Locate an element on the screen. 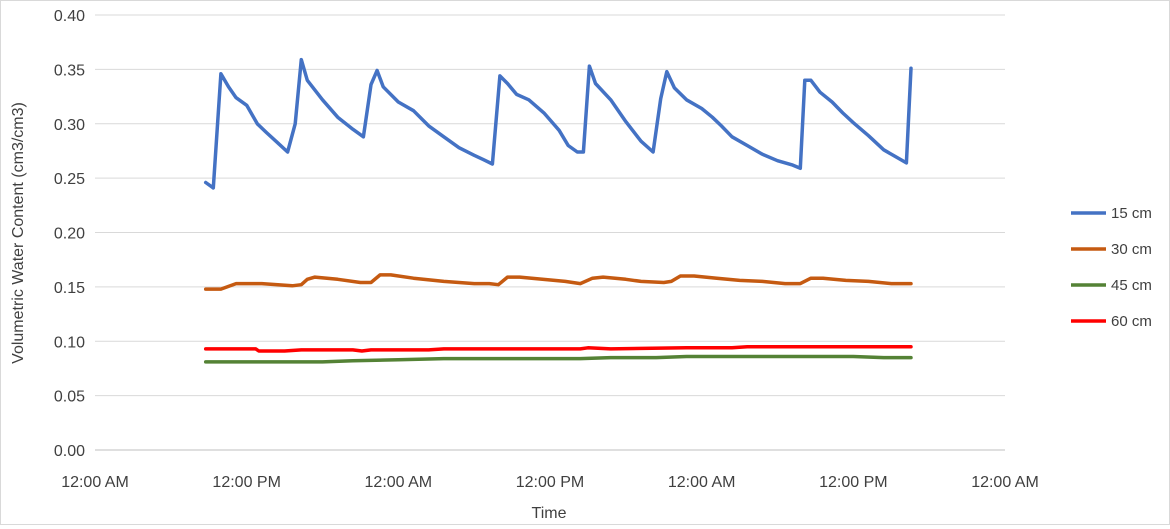 The height and width of the screenshot is (529, 1170). y-tick-label: 0.20 is located at coordinates (69, 234).